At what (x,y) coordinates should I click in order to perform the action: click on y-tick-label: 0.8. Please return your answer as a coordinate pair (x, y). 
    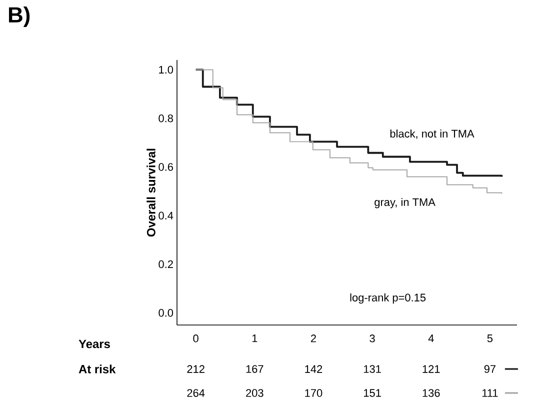
    Looking at the image, I should click on (165, 118).